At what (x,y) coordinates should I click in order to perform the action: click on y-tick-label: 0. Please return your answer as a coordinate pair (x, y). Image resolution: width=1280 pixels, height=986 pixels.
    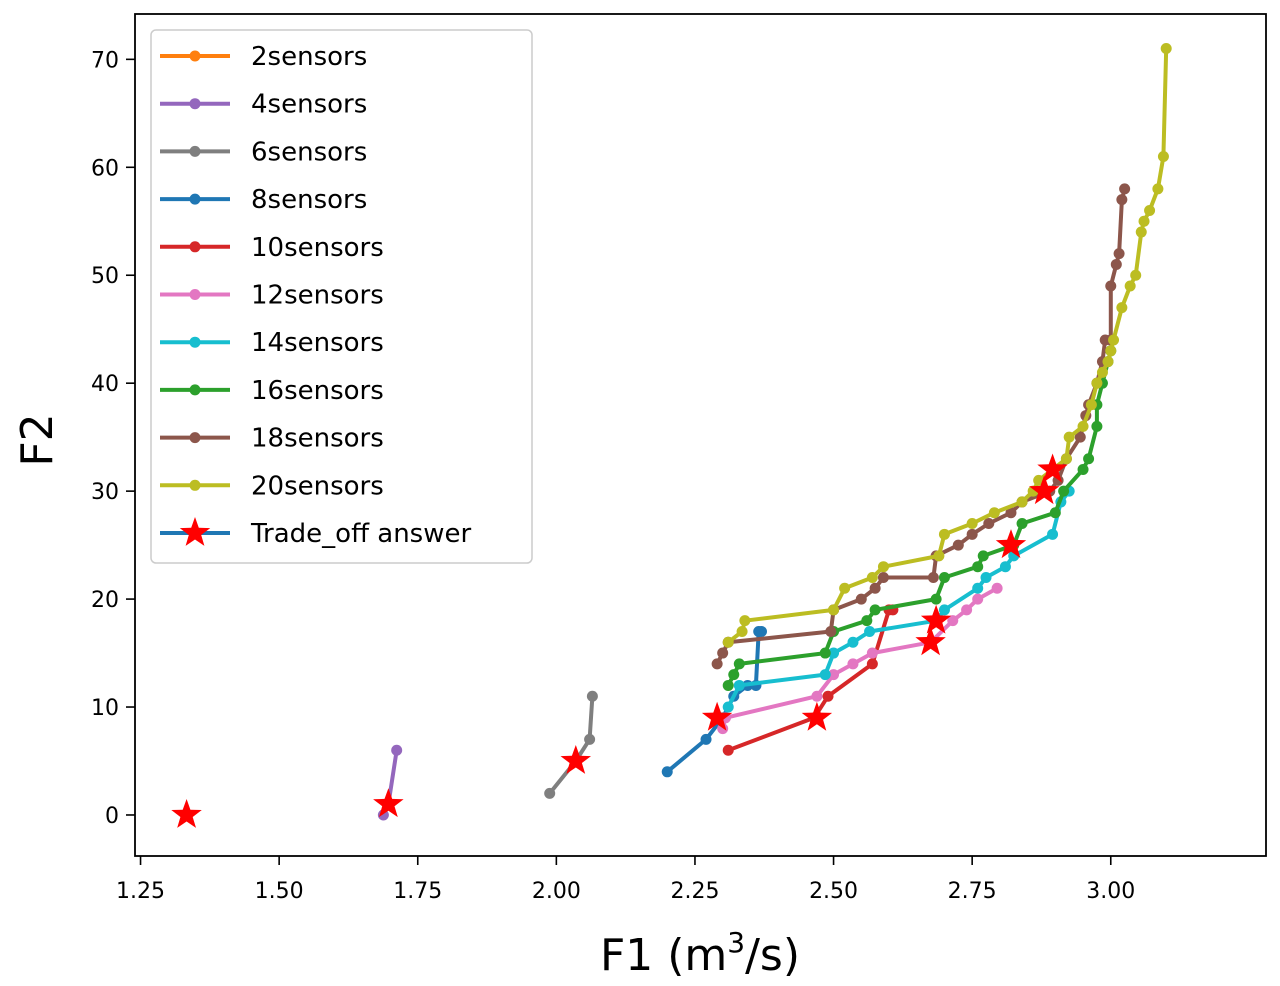
    Looking at the image, I should click on (112, 816).